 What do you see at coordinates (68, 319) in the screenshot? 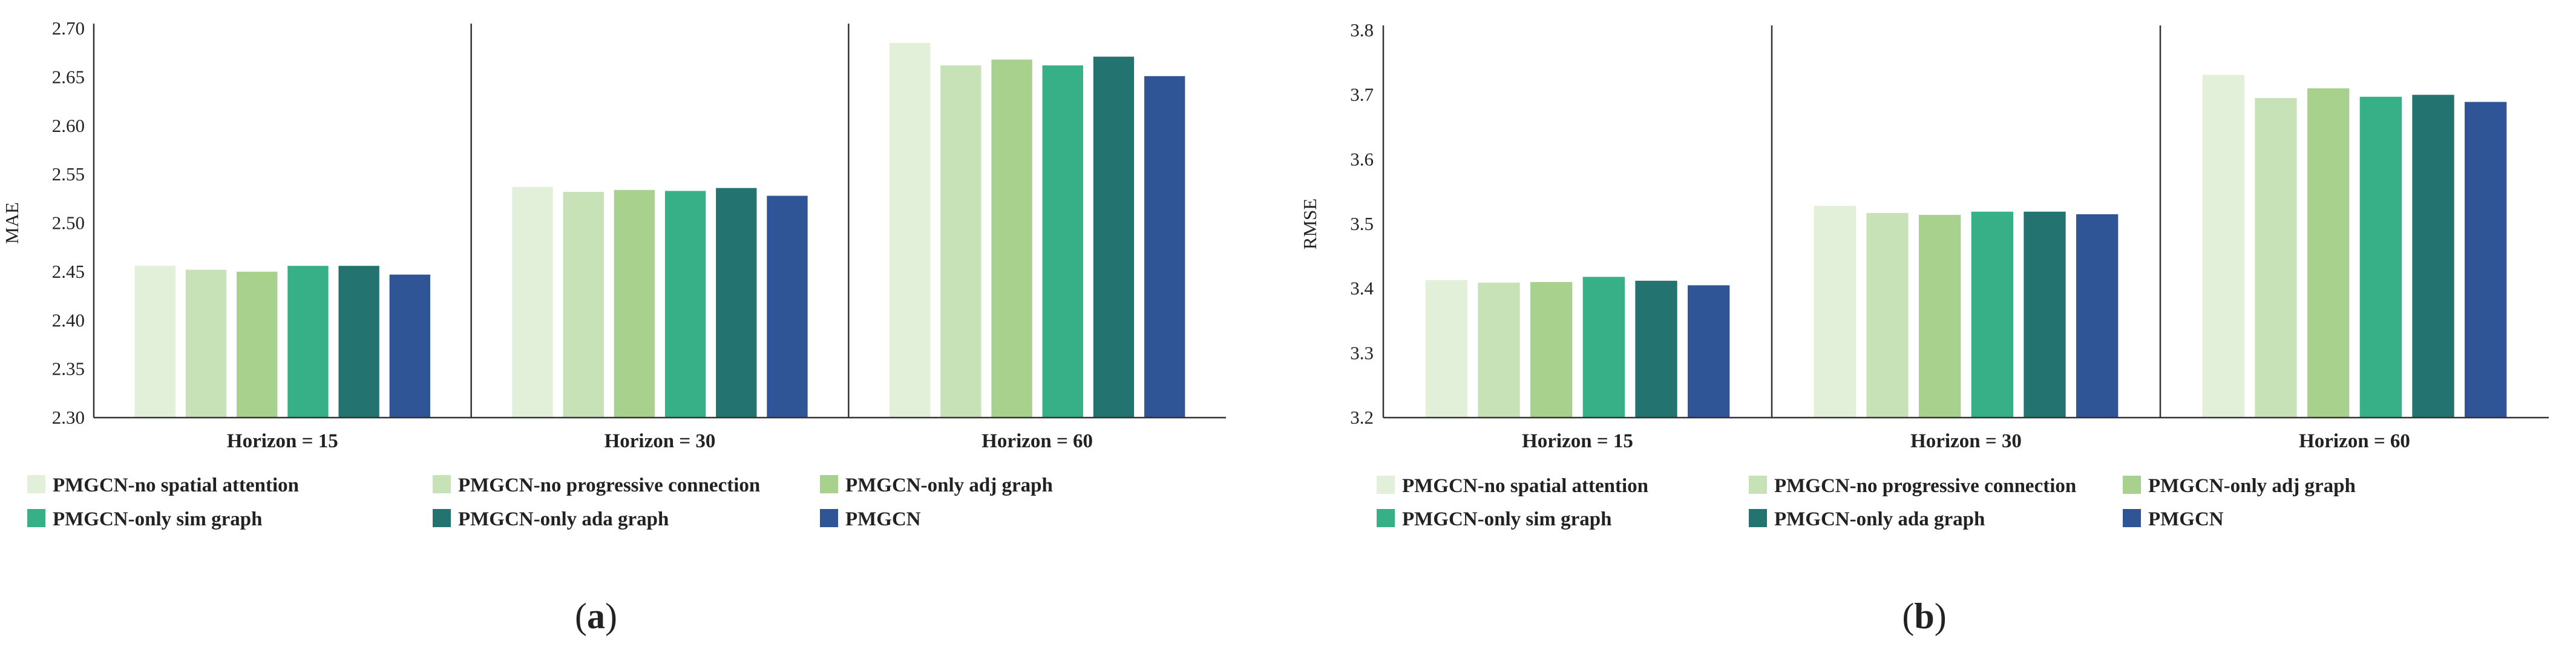
I see `y-tick-label: 2.40` at bounding box center [68, 319].